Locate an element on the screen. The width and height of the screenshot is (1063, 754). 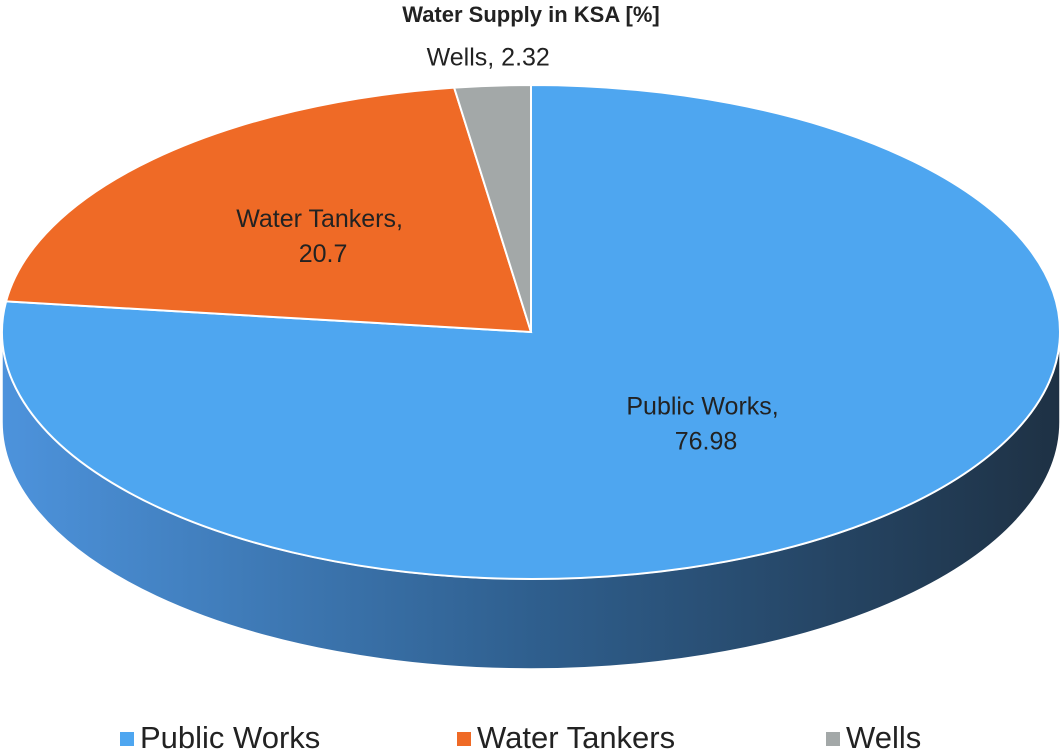
slice is located at coordinates (492, 208).